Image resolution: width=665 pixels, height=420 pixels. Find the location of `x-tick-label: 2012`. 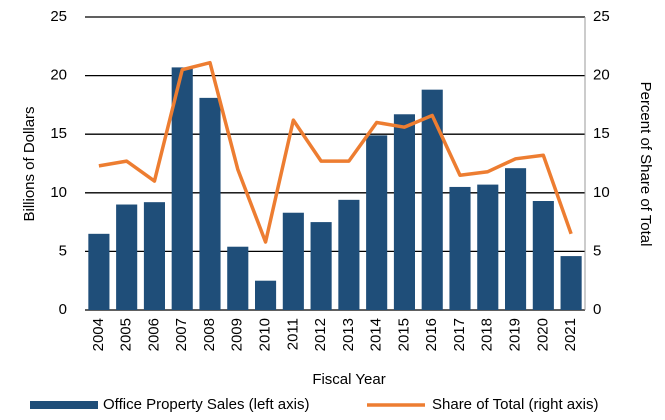

x-tick-label: 2012 is located at coordinates (320, 334).